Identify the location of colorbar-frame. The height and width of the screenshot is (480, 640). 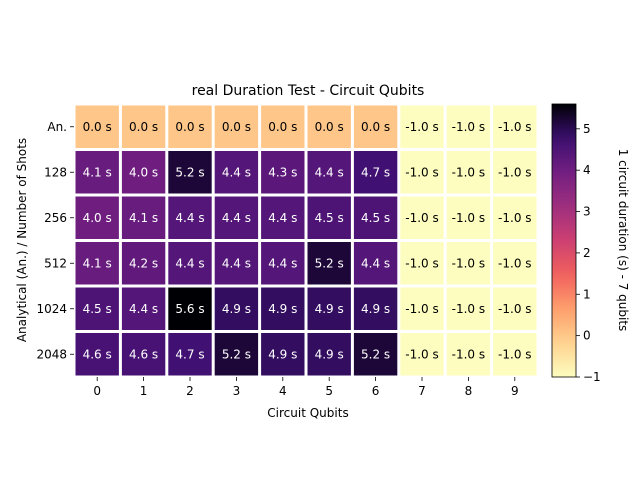
(564, 240).